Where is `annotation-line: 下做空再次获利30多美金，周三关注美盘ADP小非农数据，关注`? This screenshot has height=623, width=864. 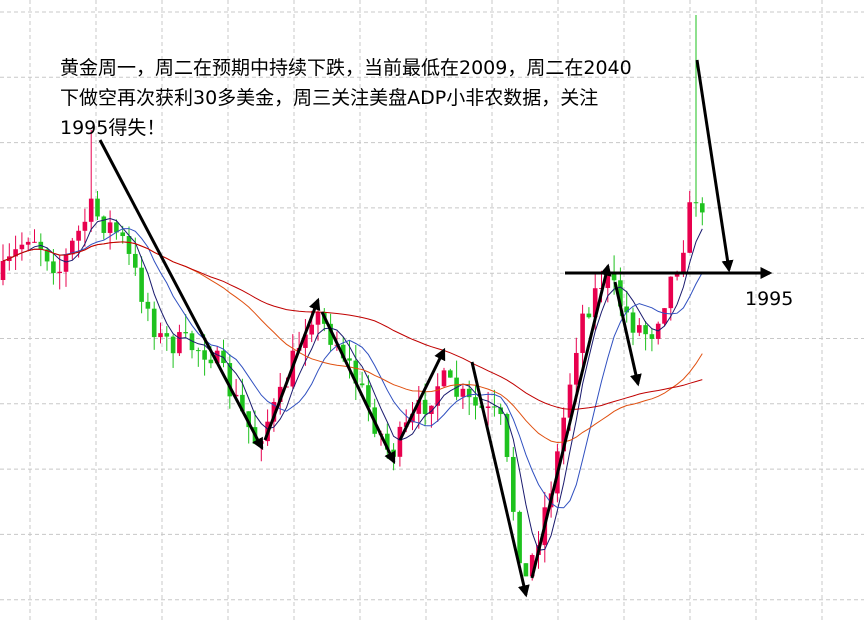
annotation-line: 下做空再次获利30多美金，周三关注美盘ADP小非农数据，关注 is located at coordinates (329, 98).